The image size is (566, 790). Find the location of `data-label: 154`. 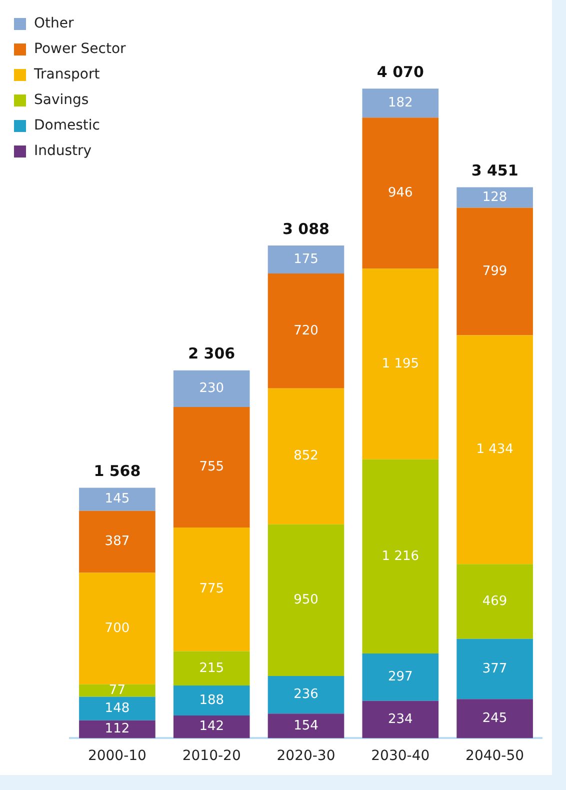

data-label: 154 is located at coordinates (306, 726).